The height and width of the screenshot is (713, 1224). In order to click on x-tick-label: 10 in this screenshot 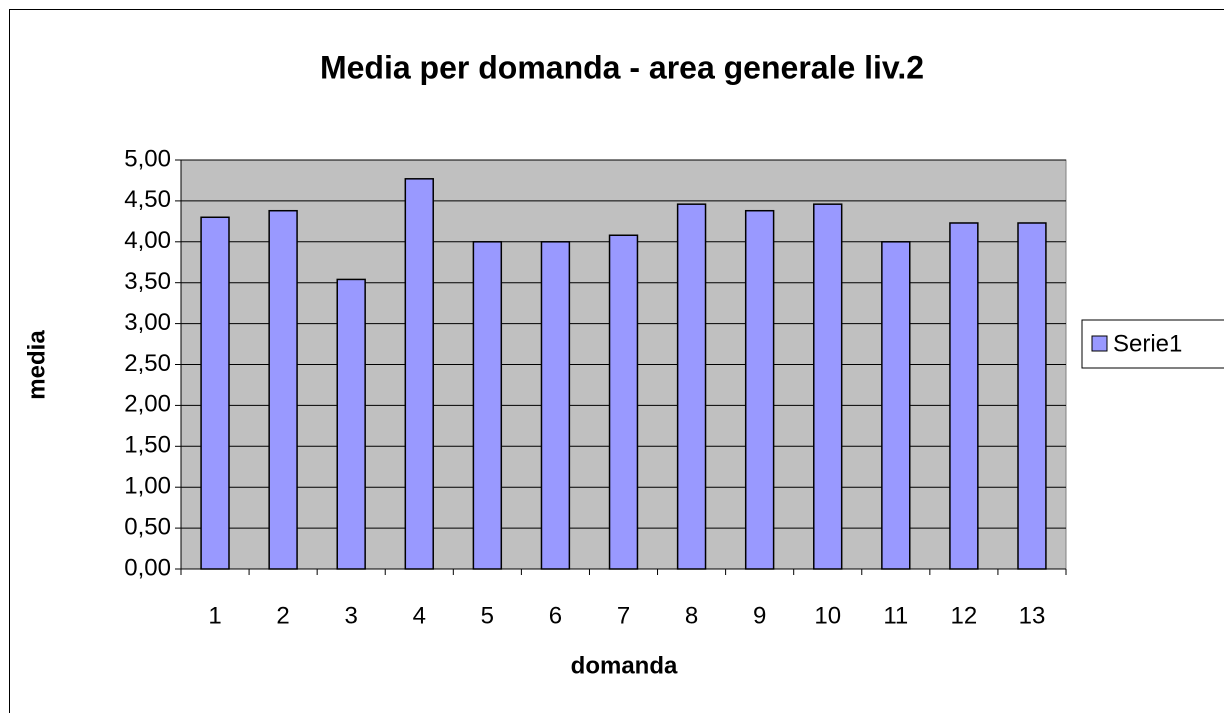, I will do `click(827, 615)`.